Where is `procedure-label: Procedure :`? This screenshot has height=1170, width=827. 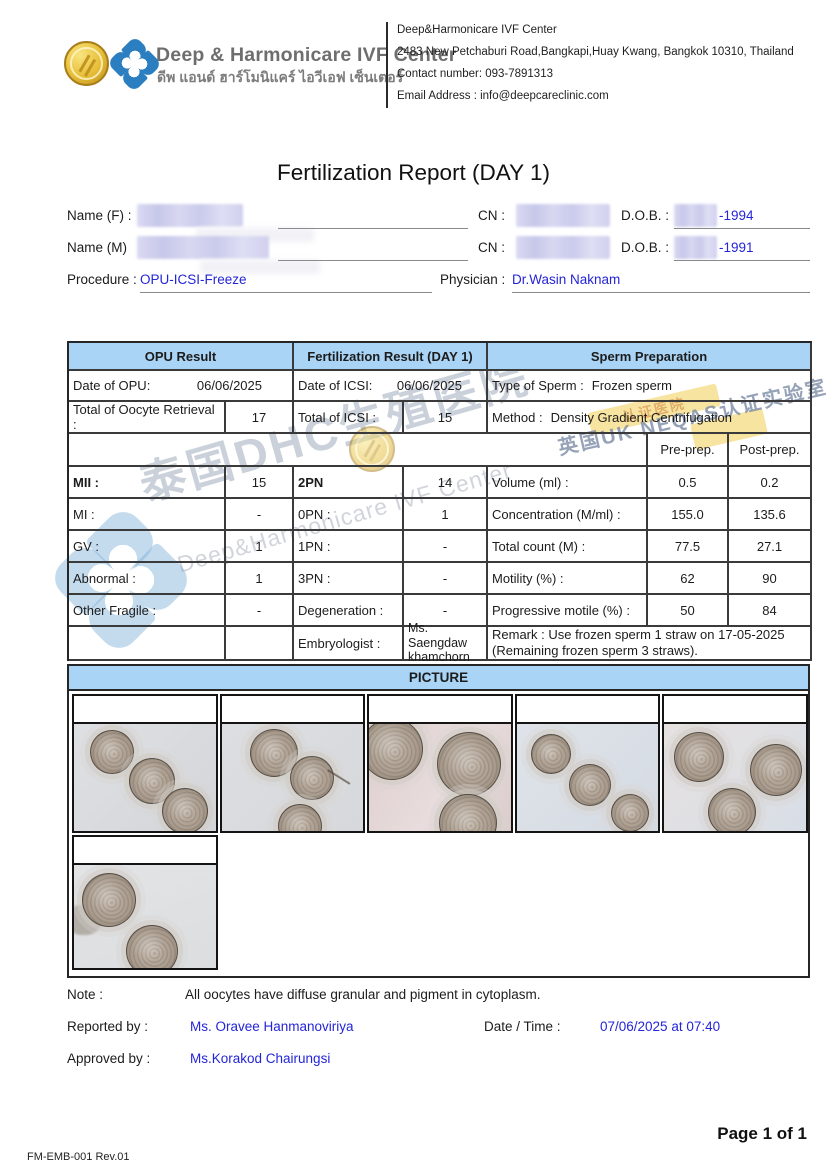
procedure-label: Procedure : is located at coordinates (102, 279).